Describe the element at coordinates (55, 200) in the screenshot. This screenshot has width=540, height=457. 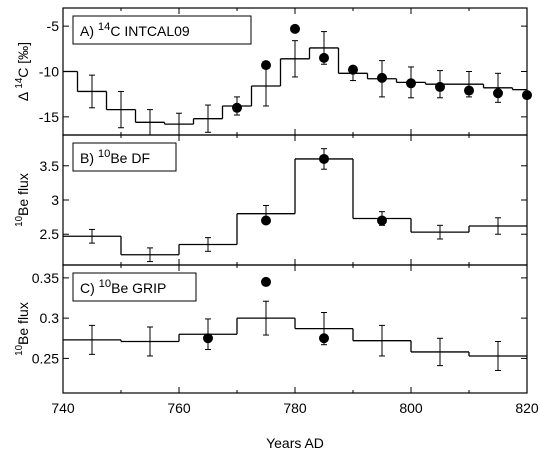
I see `y-tick-label: 3` at that location.